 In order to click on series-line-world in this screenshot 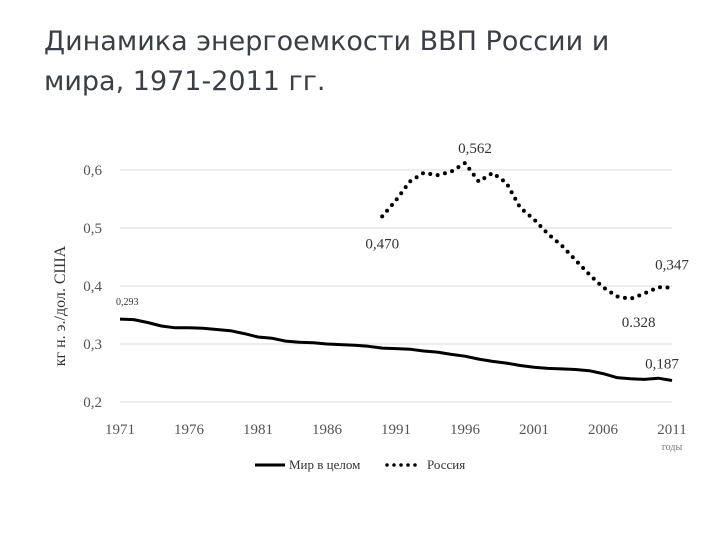, I will do `click(396, 349)`.